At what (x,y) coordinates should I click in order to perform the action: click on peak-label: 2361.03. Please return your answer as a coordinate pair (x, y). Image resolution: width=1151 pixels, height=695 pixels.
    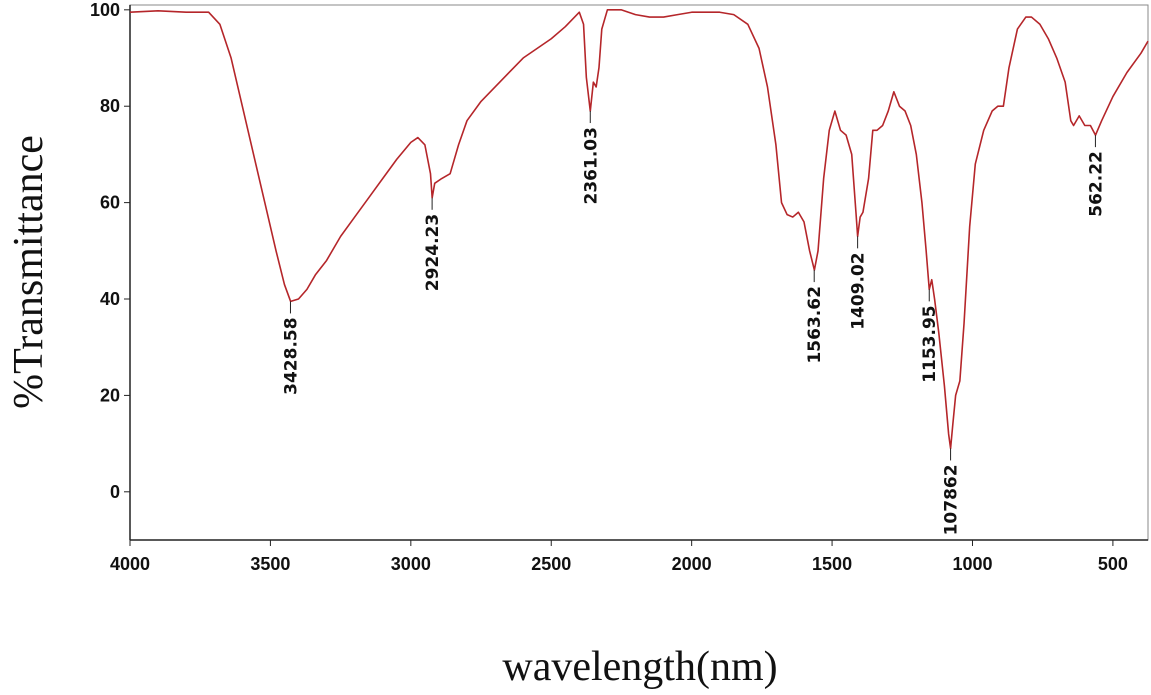
    Looking at the image, I should click on (591, 165).